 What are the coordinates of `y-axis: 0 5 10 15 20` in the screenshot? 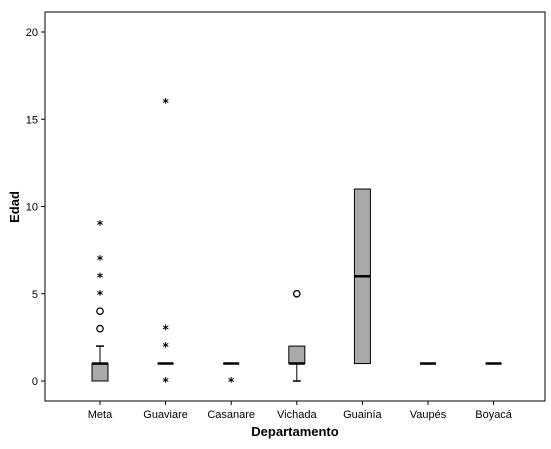 It's located at (35, 207).